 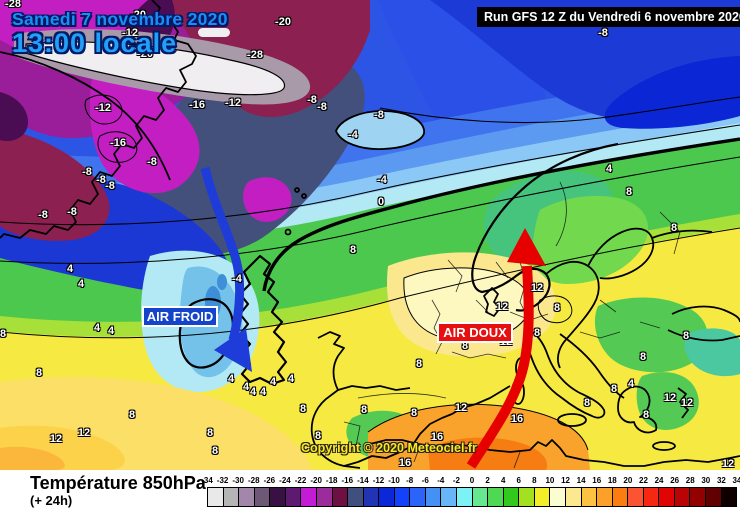 What do you see at coordinates (363, 480) in the screenshot?
I see `legend-tick-label: -14` at bounding box center [363, 480].